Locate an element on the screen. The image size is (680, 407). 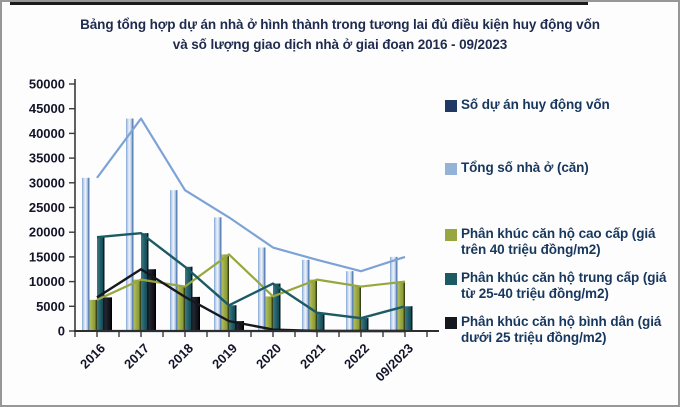
screenshot-crop-artifact-line is located at coordinates (299, 3).